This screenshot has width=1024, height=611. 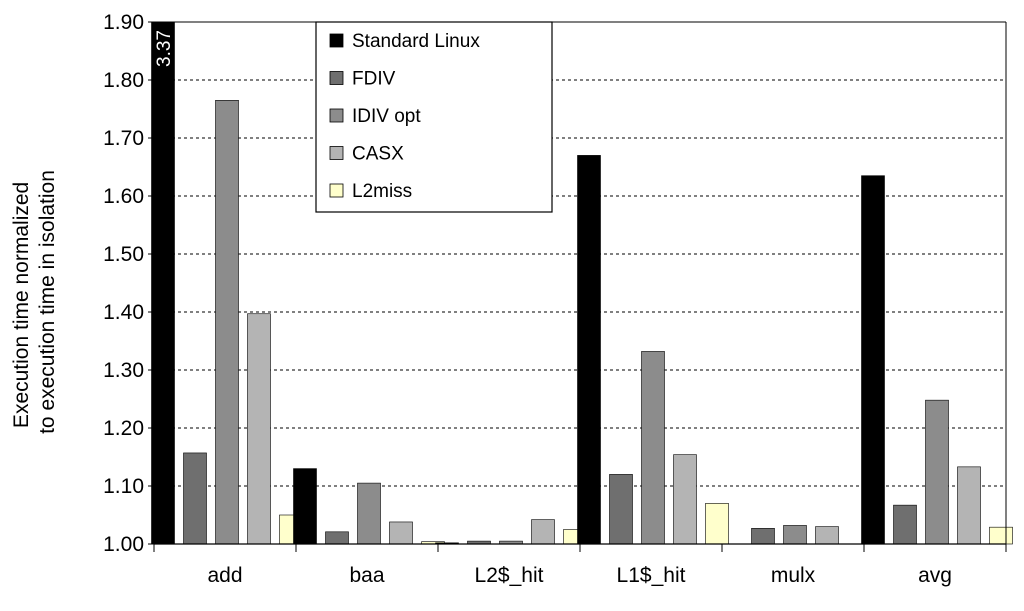 I want to click on legend-label: CASX, so click(x=378, y=154).